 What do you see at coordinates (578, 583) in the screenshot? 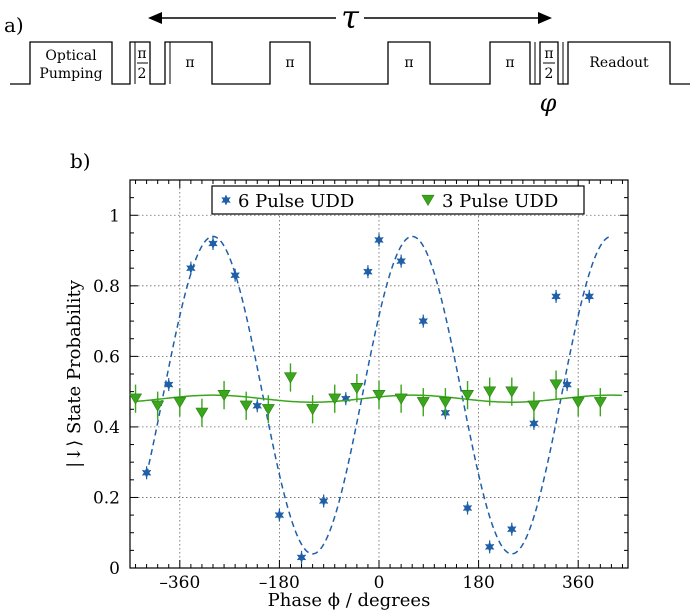
I see `x-tick-label: 360` at bounding box center [578, 583].